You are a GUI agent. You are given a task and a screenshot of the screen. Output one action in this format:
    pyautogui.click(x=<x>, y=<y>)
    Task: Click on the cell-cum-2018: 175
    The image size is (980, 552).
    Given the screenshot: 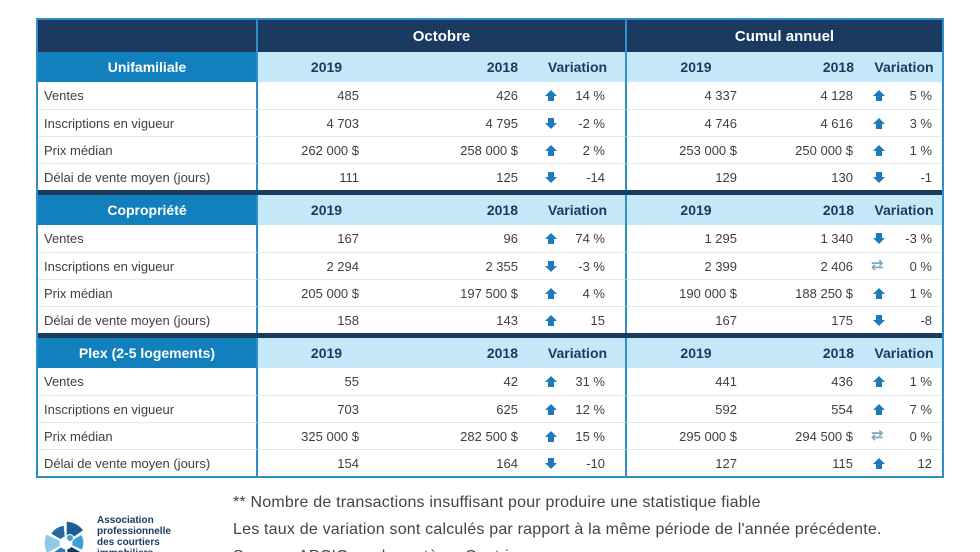 What is the action you would take?
    pyautogui.click(x=815, y=319)
    